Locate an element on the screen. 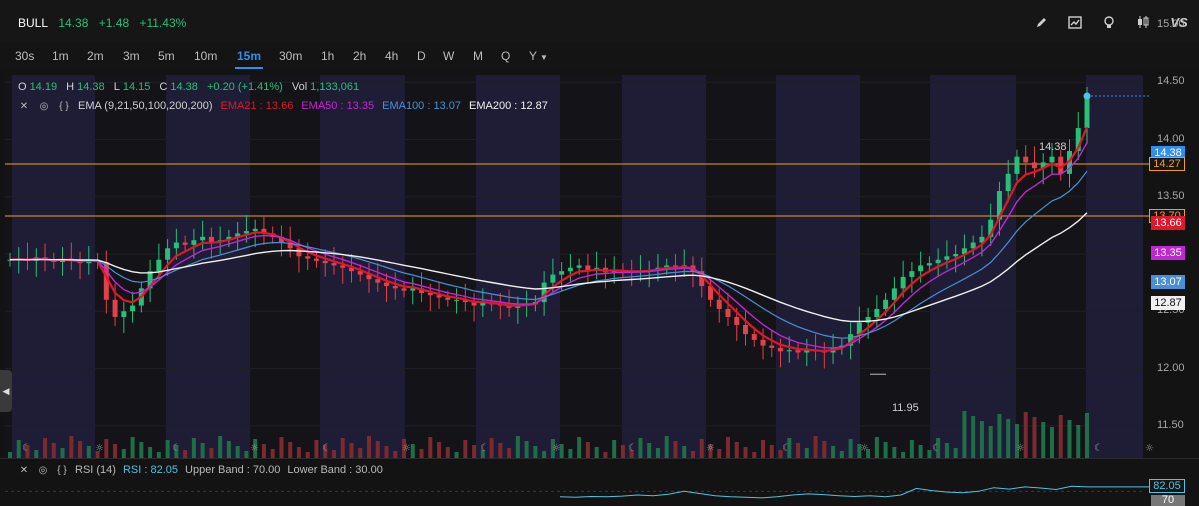 This screenshot has height=506, width=1199. interval-30s: 30s is located at coordinates (25, 56).